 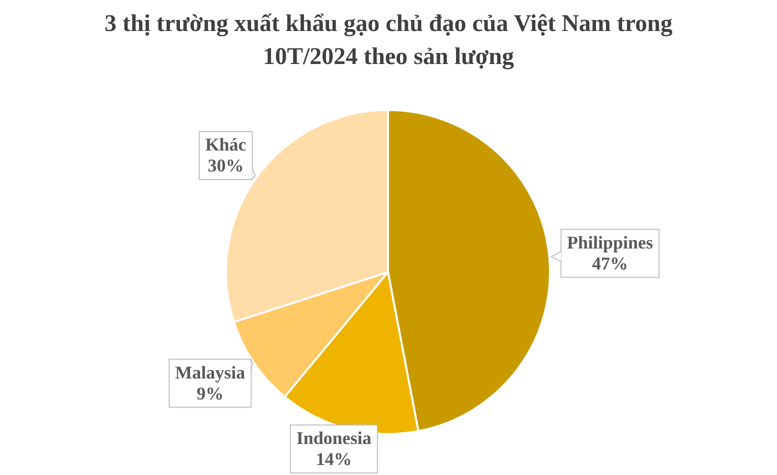 What do you see at coordinates (388, 40) in the screenshot?
I see `chart-title: 3 thị trường xuất khẩu gạo chủ đạo của Việt Nam trong 10T/2024 theo sản lượng` at bounding box center [388, 40].